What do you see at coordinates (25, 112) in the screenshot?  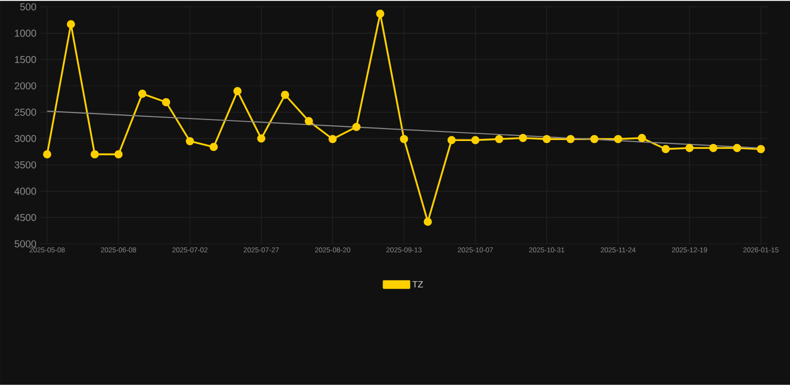 I see `y-tick-label: 2500` at bounding box center [25, 112].